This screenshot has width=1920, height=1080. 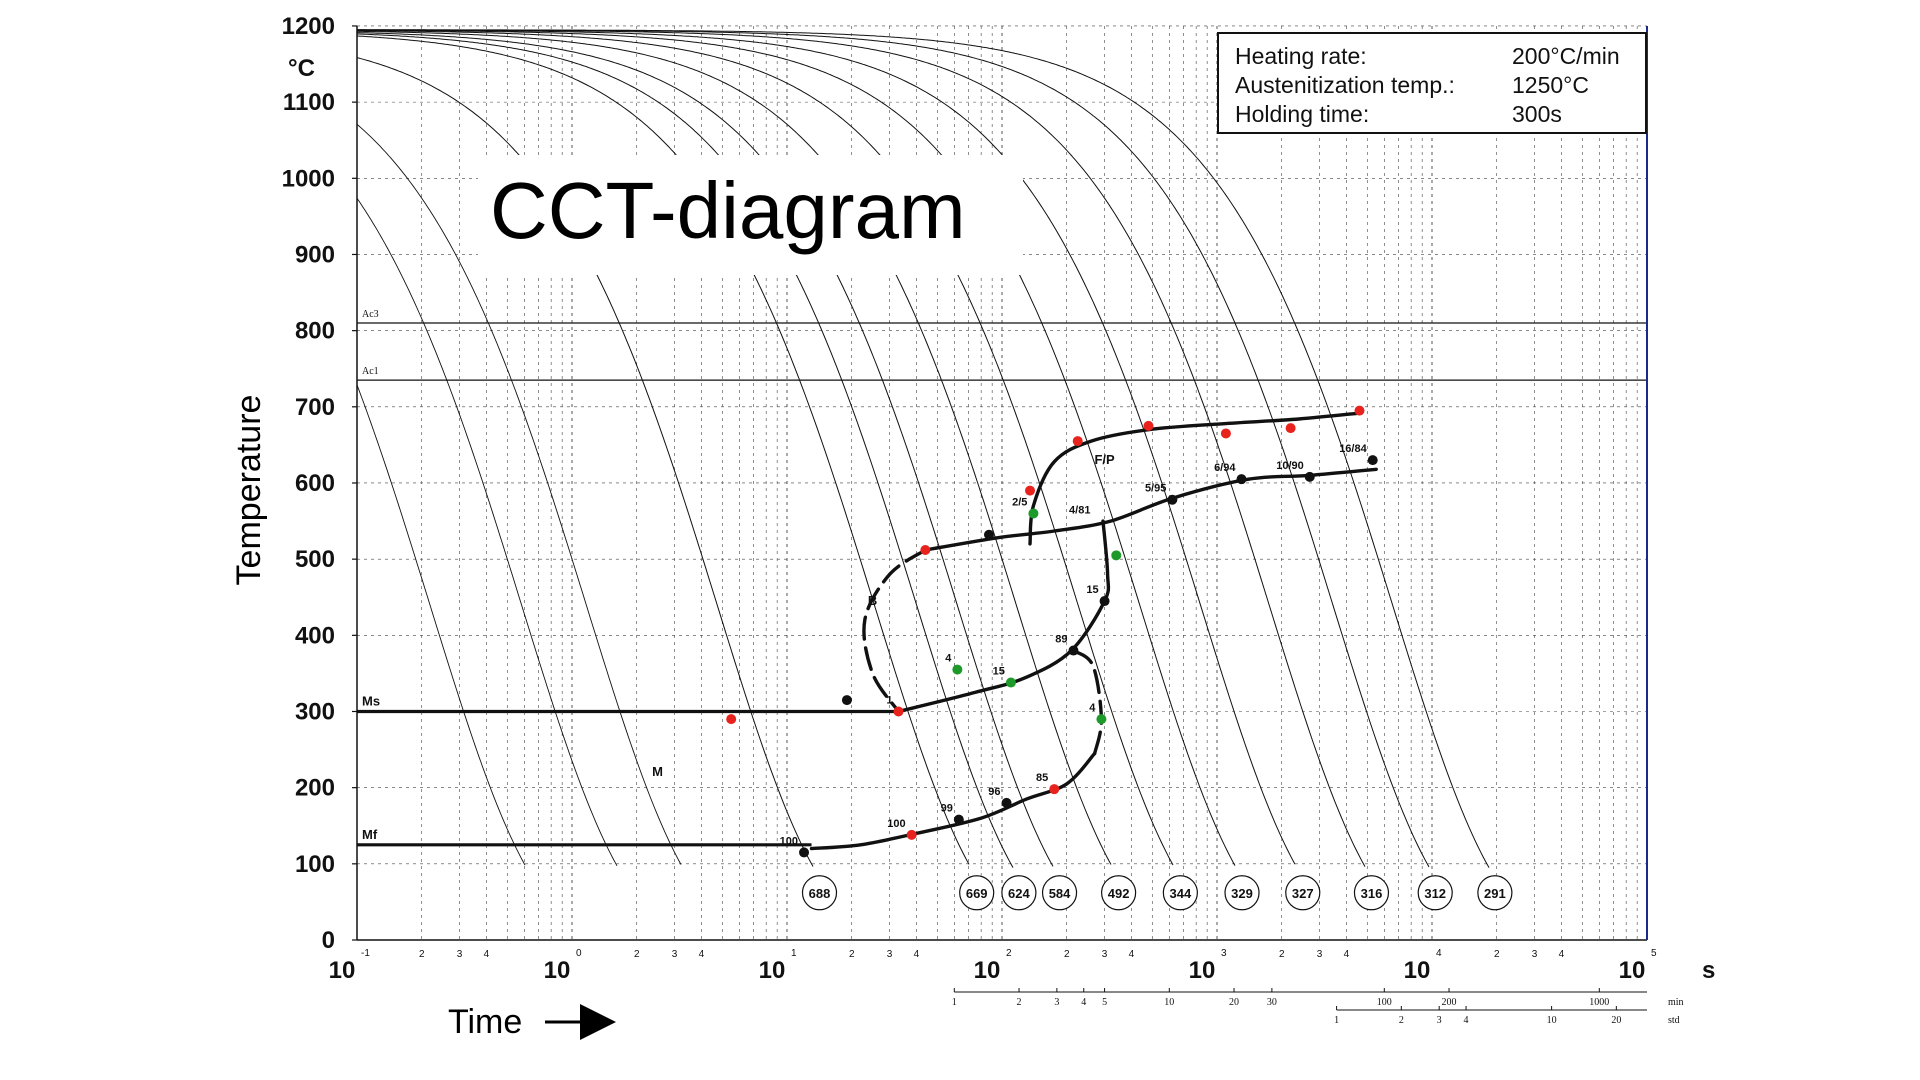 What do you see at coordinates (750, 215) in the screenshot?
I see `title-banner` at bounding box center [750, 215].